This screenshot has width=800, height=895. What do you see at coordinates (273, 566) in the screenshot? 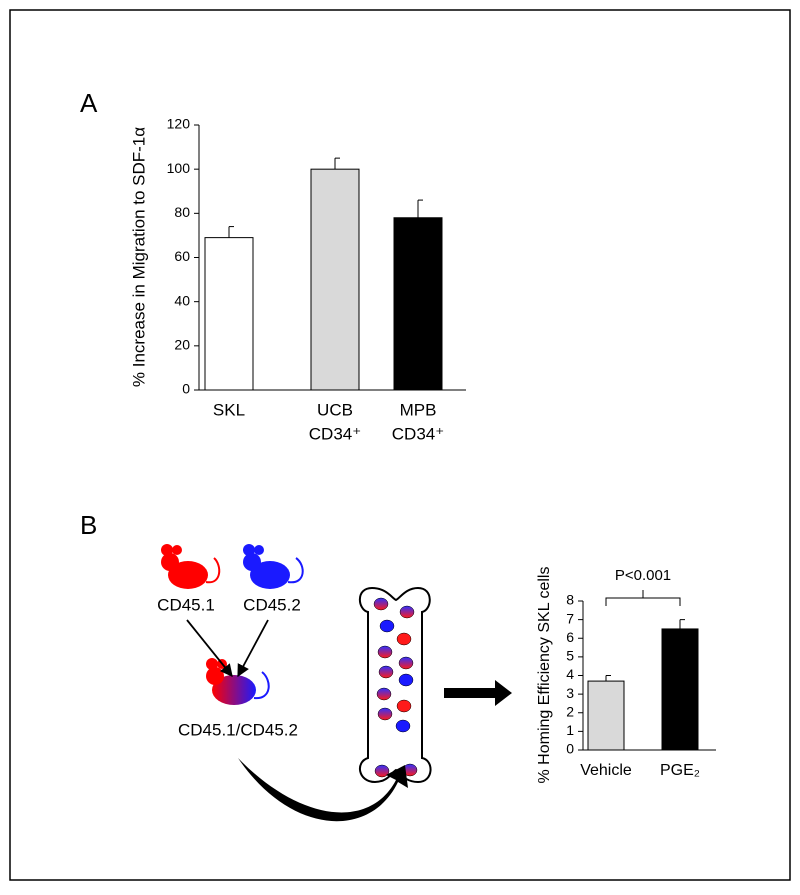
I see `mouse-blue` at bounding box center [273, 566].